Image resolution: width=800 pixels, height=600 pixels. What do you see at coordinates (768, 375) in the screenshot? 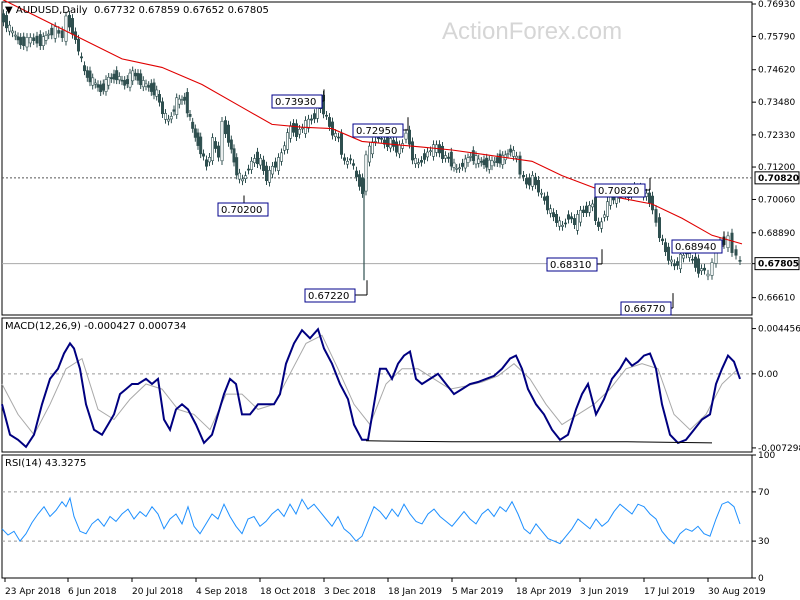
I see `macd-tick-label: 0.00` at bounding box center [768, 375].